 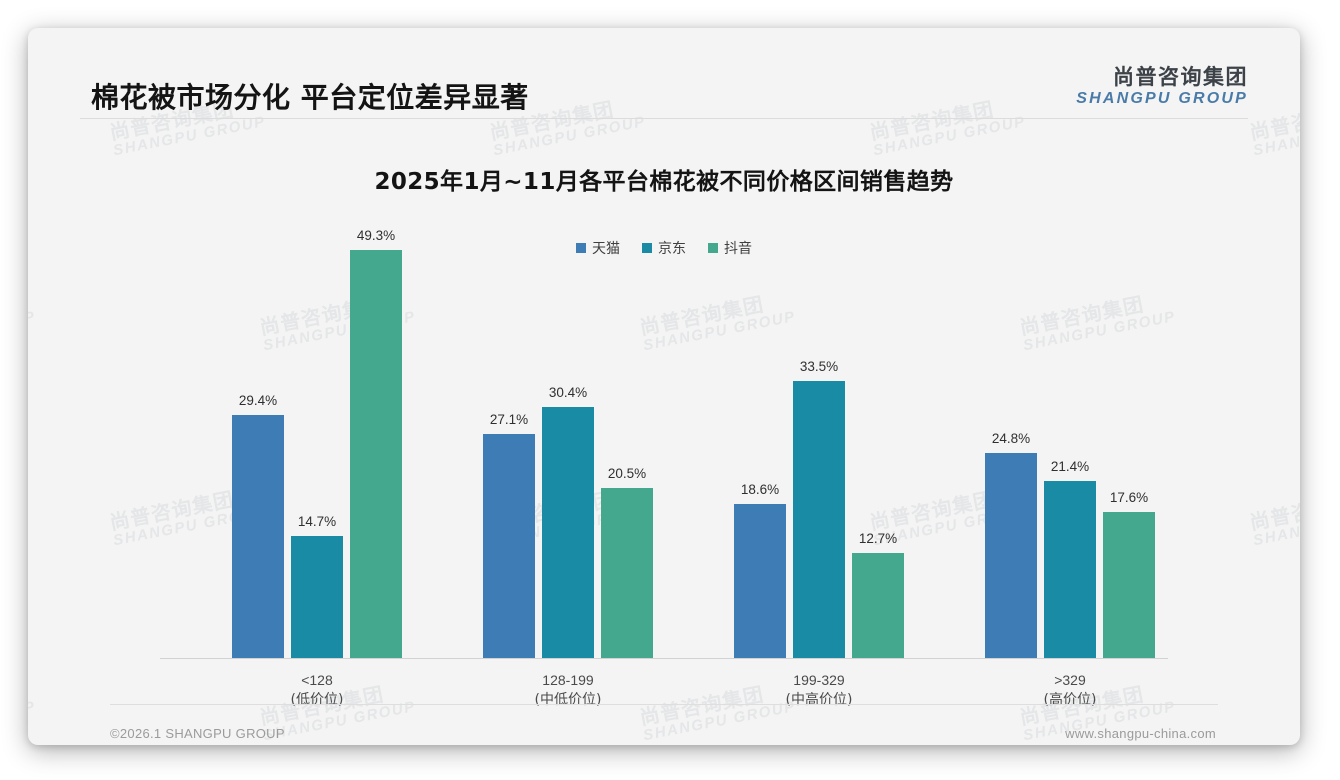 What do you see at coordinates (317, 408) in the screenshot?
I see `bar-group-<128: 29.4% 14.7% 49.3%` at bounding box center [317, 408].